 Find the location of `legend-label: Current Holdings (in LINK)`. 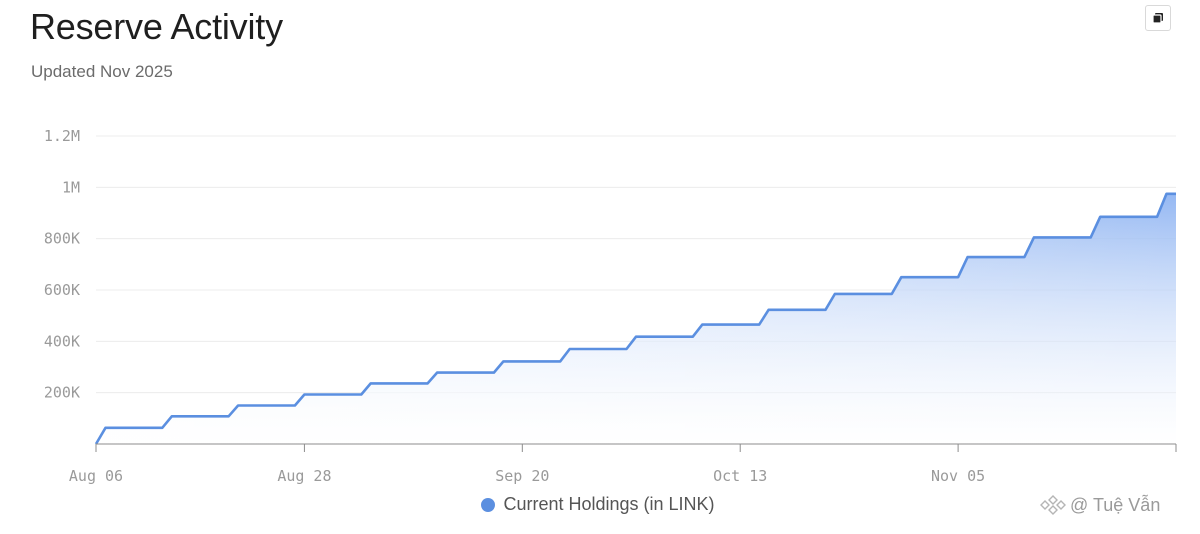

legend-label: Current Holdings (in LINK) is located at coordinates (609, 504).